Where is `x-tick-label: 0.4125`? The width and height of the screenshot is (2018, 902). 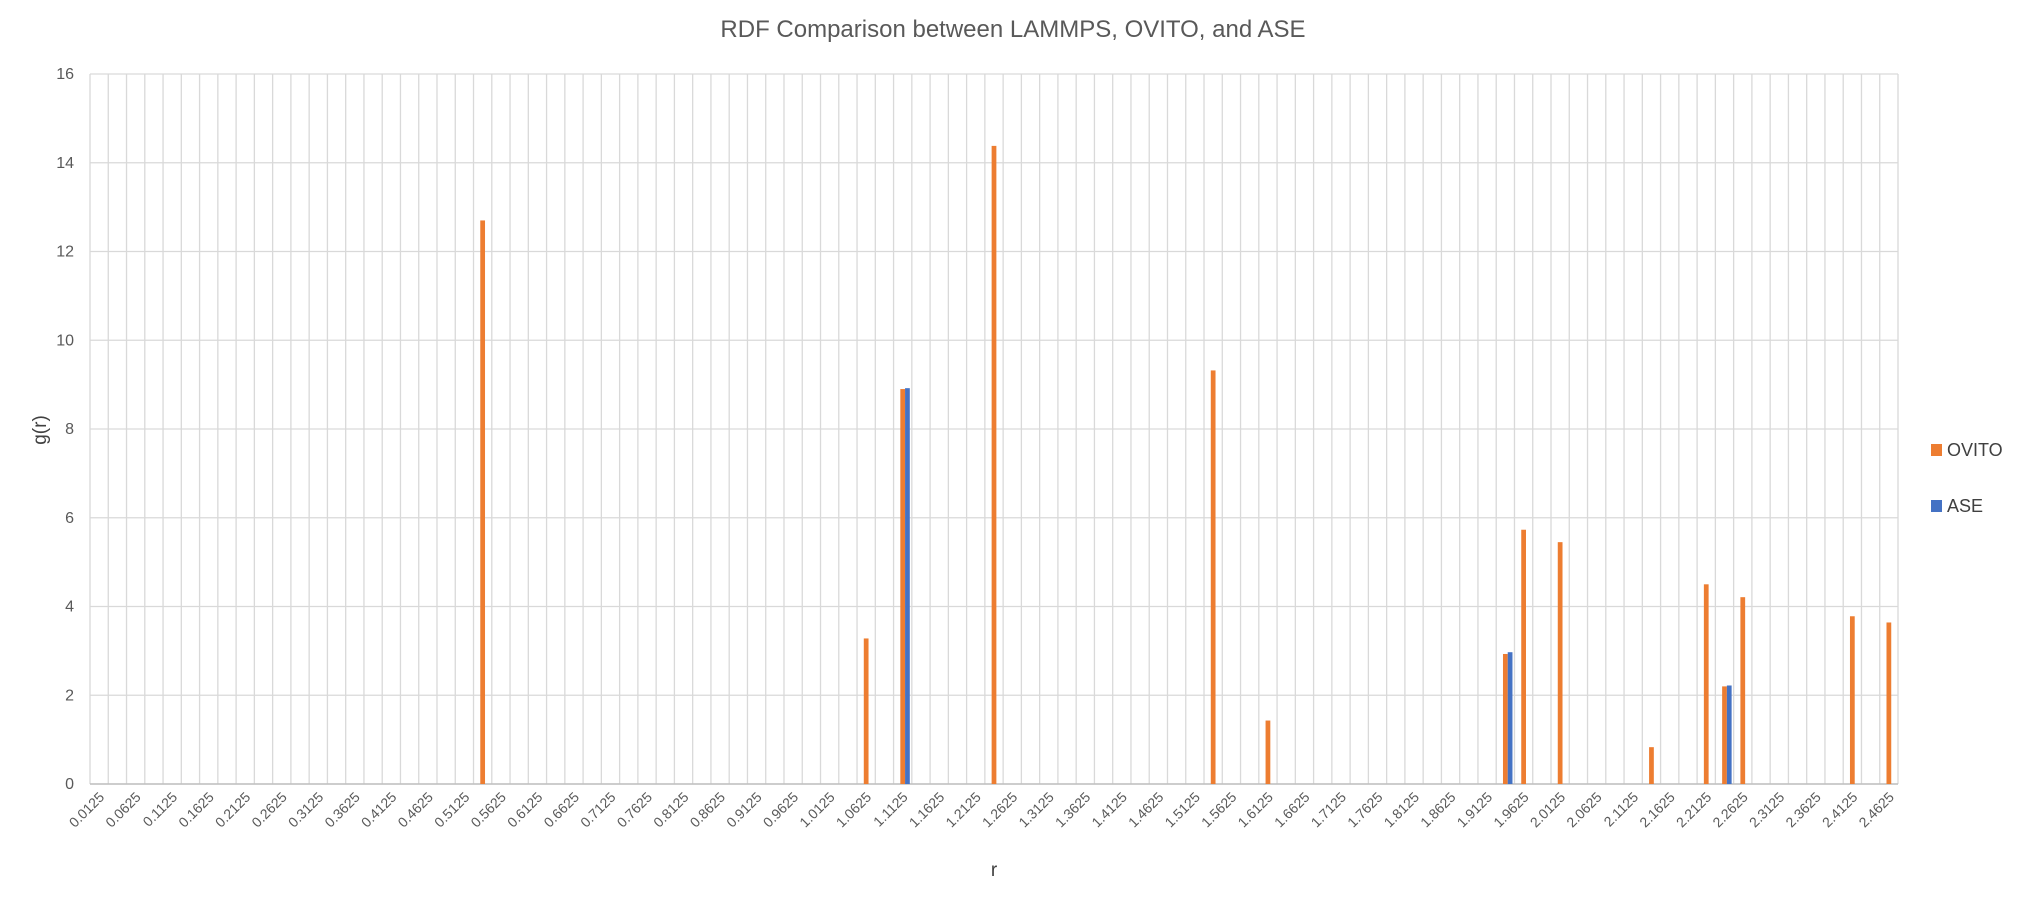
x-tick-label: 0.4125 is located at coordinates (379, 810).